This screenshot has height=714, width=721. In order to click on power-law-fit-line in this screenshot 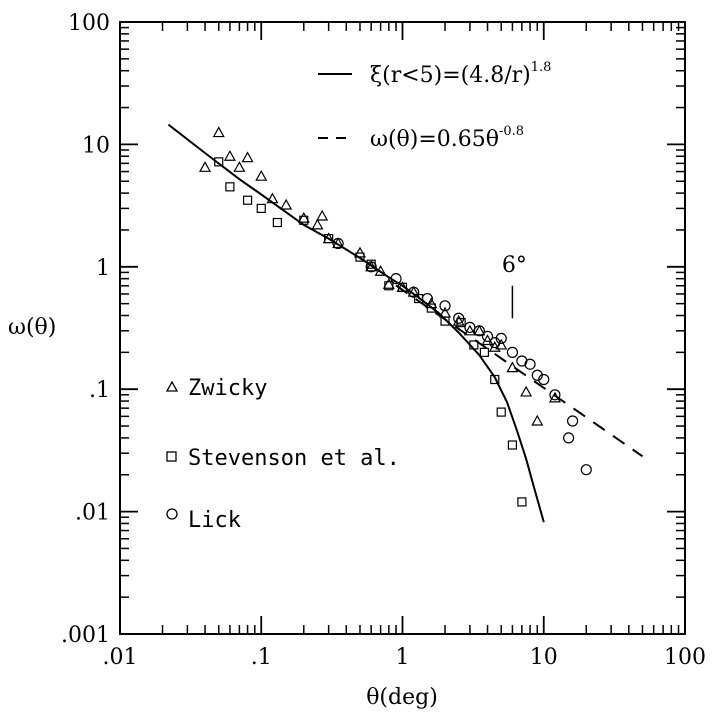, I will do `click(519, 371)`.